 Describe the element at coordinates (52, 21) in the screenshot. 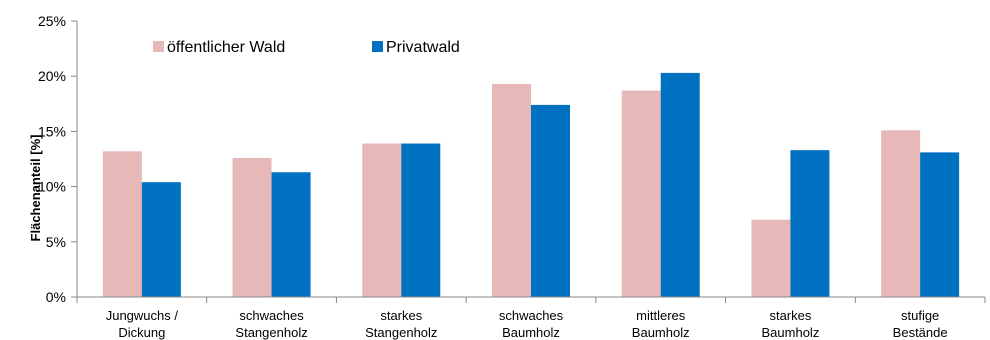

I see `y-tick-label: 25%` at that location.